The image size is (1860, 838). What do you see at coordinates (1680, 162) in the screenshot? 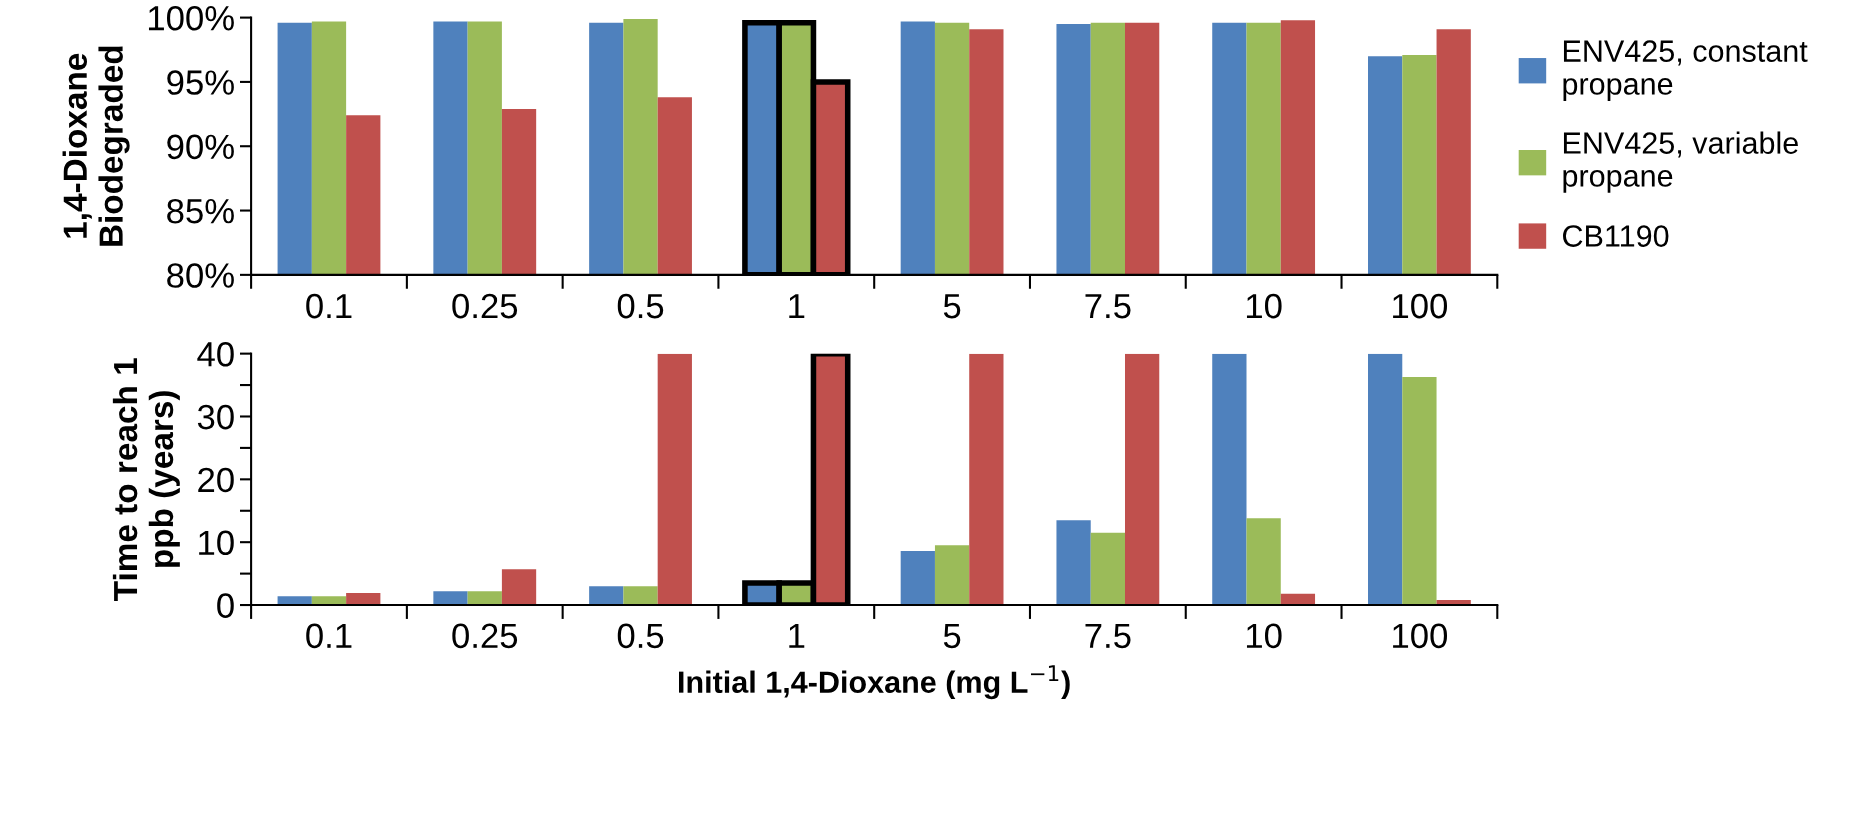
I see `legend-label: ENV425, variable propane` at bounding box center [1680, 162].